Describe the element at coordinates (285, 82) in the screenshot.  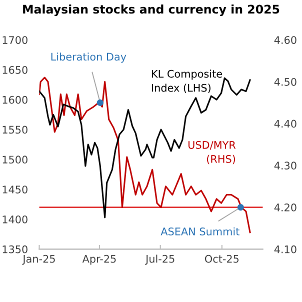
I see `y2-tick-label: 4.50` at that location.